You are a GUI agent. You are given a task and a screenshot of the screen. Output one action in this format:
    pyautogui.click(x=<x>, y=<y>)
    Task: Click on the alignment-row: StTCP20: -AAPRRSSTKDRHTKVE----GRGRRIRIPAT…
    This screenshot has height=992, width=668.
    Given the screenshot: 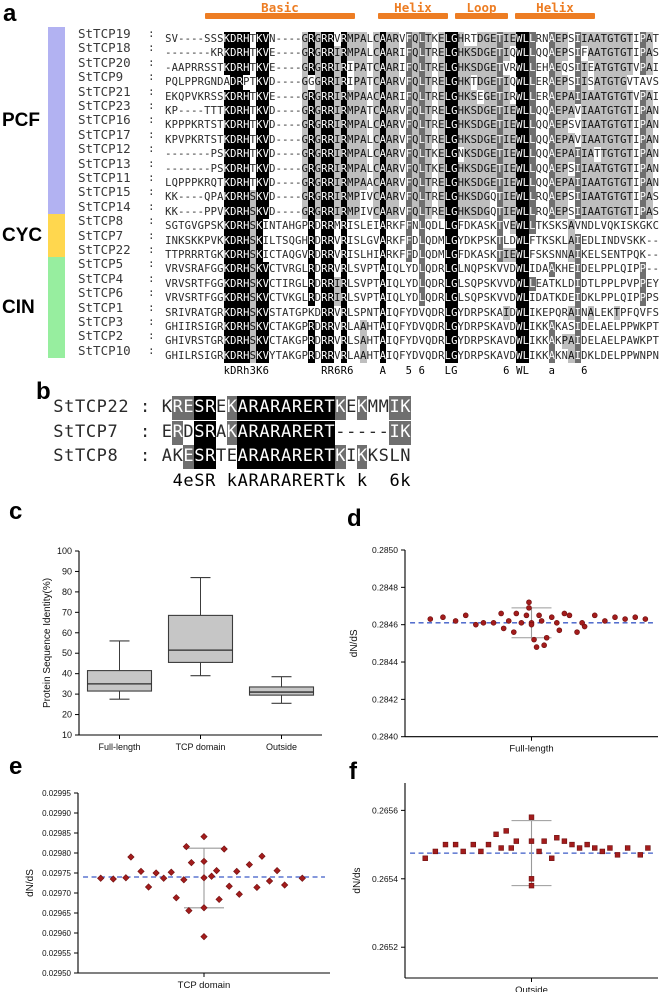 What is the action you would take?
    pyautogui.click(x=334, y=65)
    